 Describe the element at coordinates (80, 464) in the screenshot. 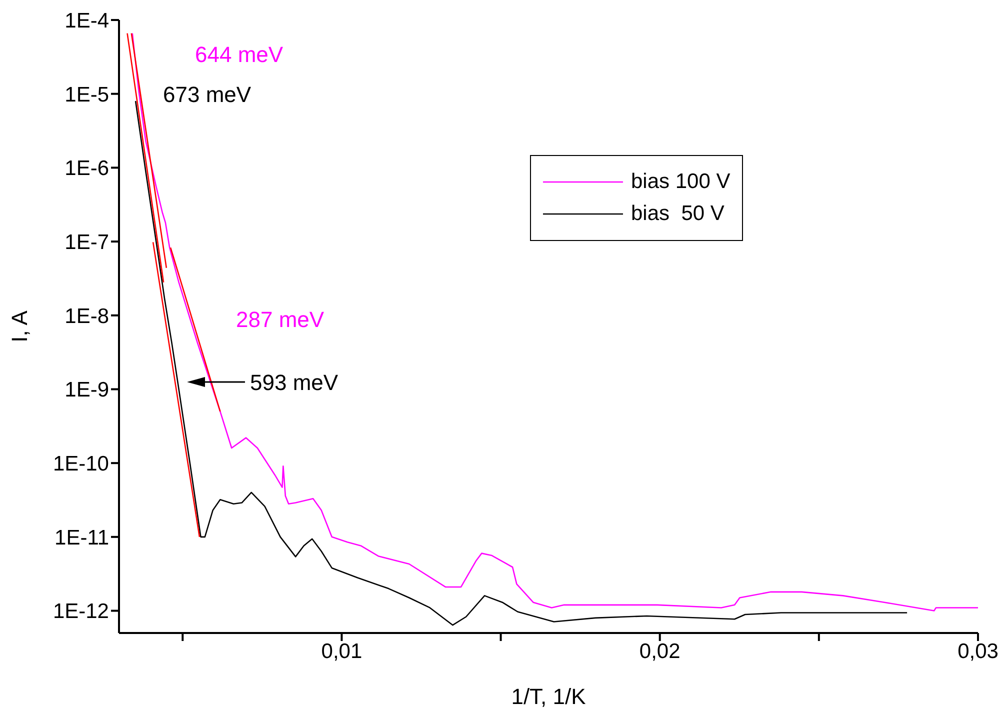

I see `y-tick-label: 1E-10` at that location.